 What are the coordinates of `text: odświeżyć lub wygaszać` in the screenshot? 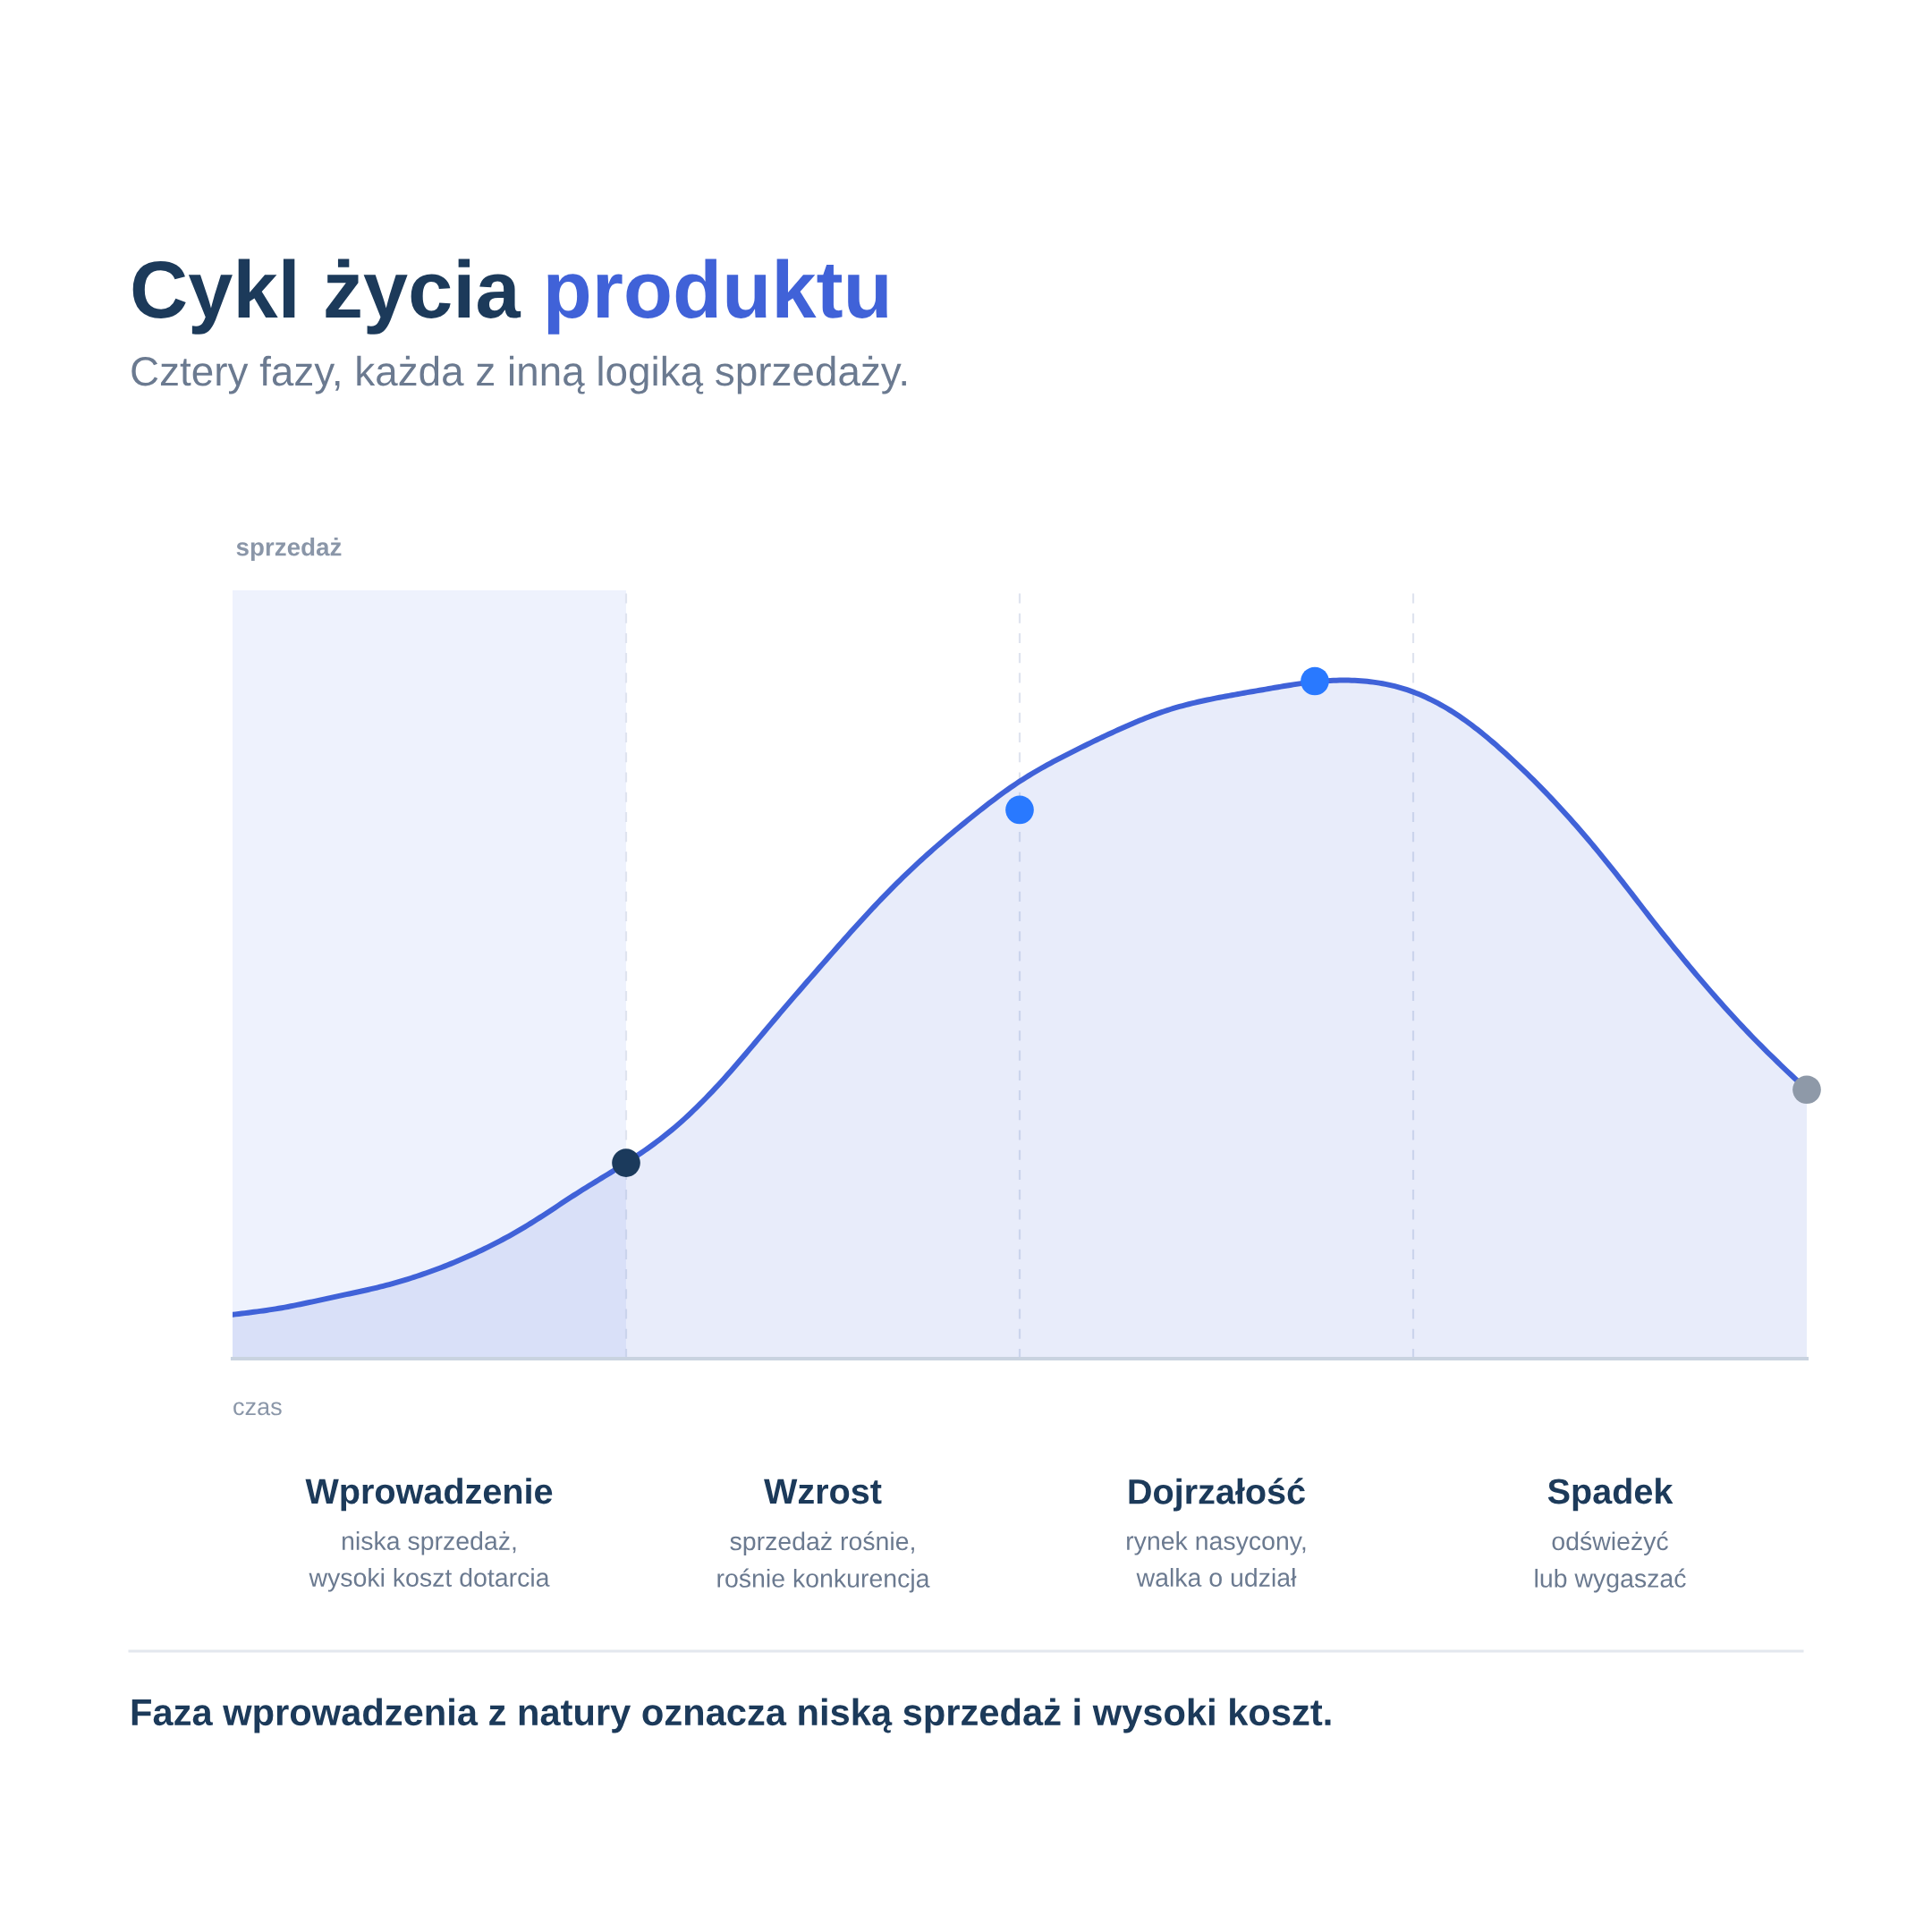 It's located at (1610, 1562).